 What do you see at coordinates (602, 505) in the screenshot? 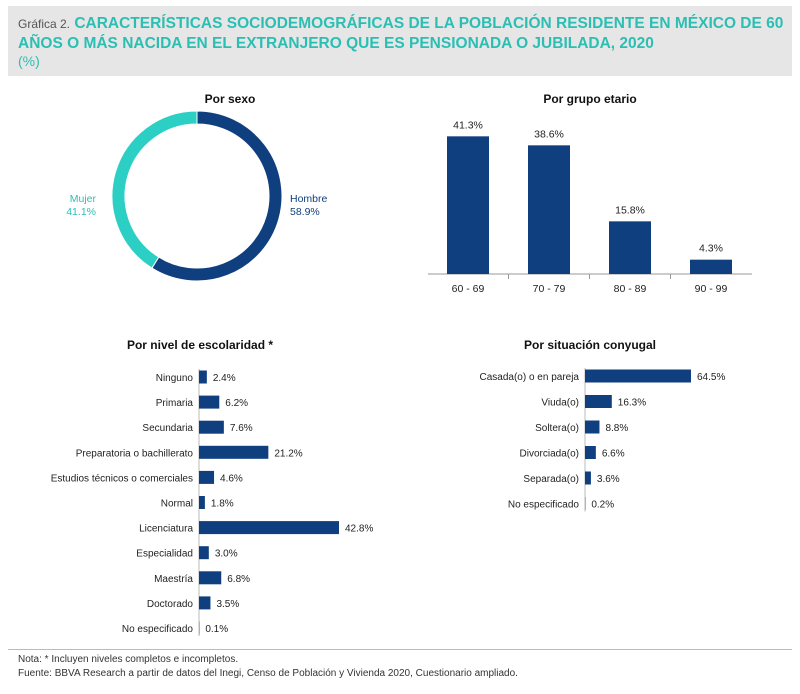
I see `marital-value-label-5: 0.2%` at bounding box center [602, 505].